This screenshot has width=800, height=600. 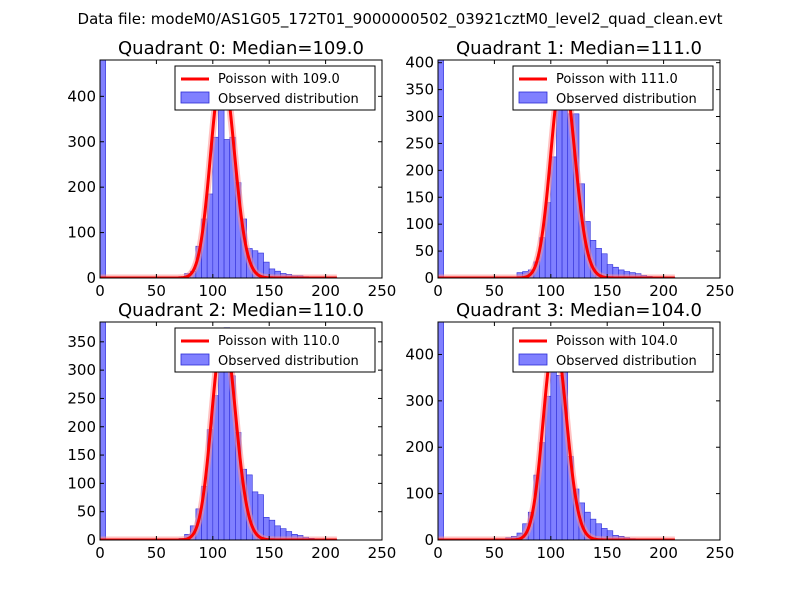 I want to click on quadrant-2-title: Quadrant 2: Median=110.0, so click(x=241, y=310).